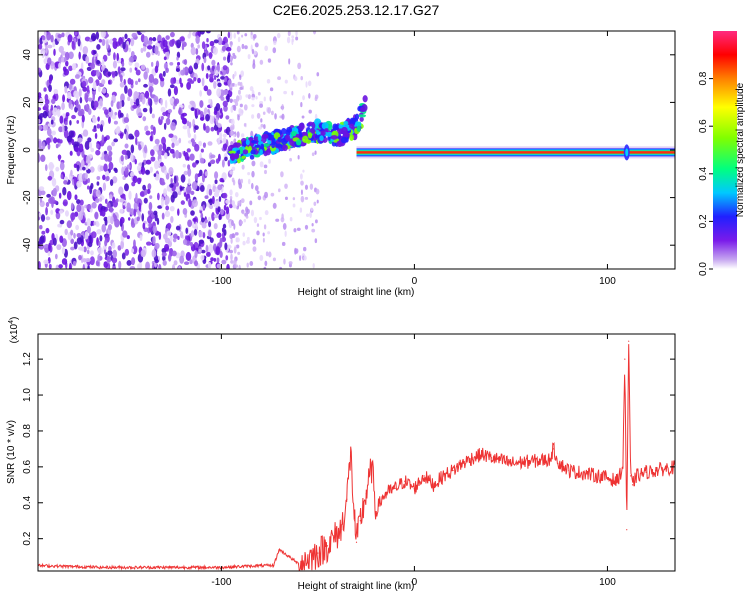  Describe the element at coordinates (27, 431) in the screenshot. I see `snr-y-tick-label: 0.8` at that location.